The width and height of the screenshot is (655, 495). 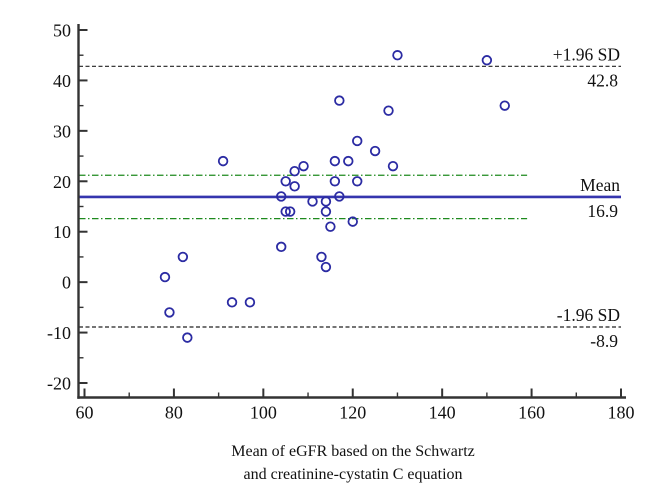 What do you see at coordinates (586, 197) in the screenshot?
I see `line-labels-layer: +1.96 SD 42.8 Mean 16.9 -1.96 SD -8.9` at bounding box center [586, 197].